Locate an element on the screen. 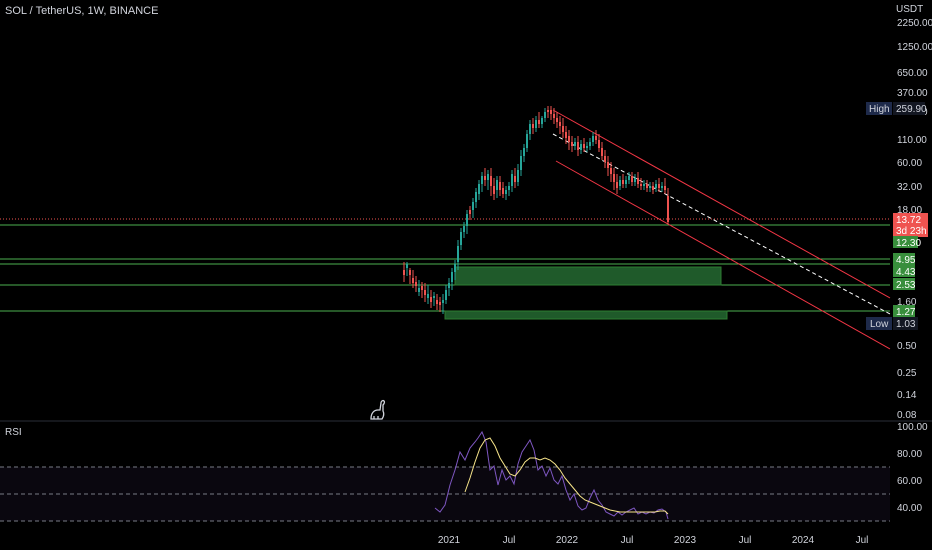  demand-zone-lower is located at coordinates (586, 315).